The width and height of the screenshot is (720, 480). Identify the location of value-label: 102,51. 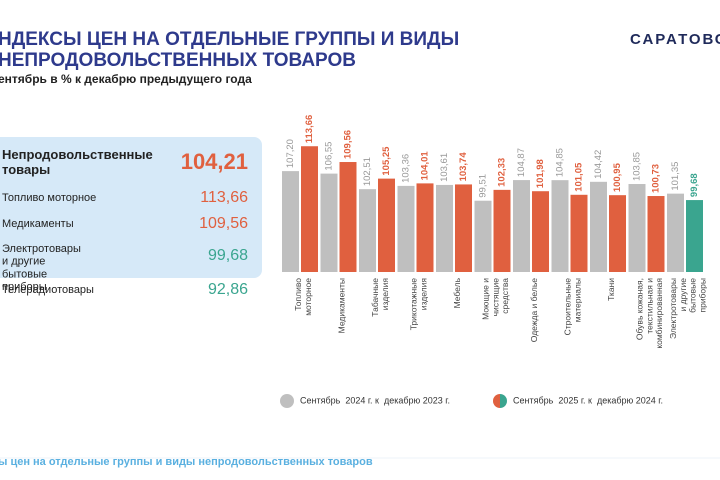
(367, 171).